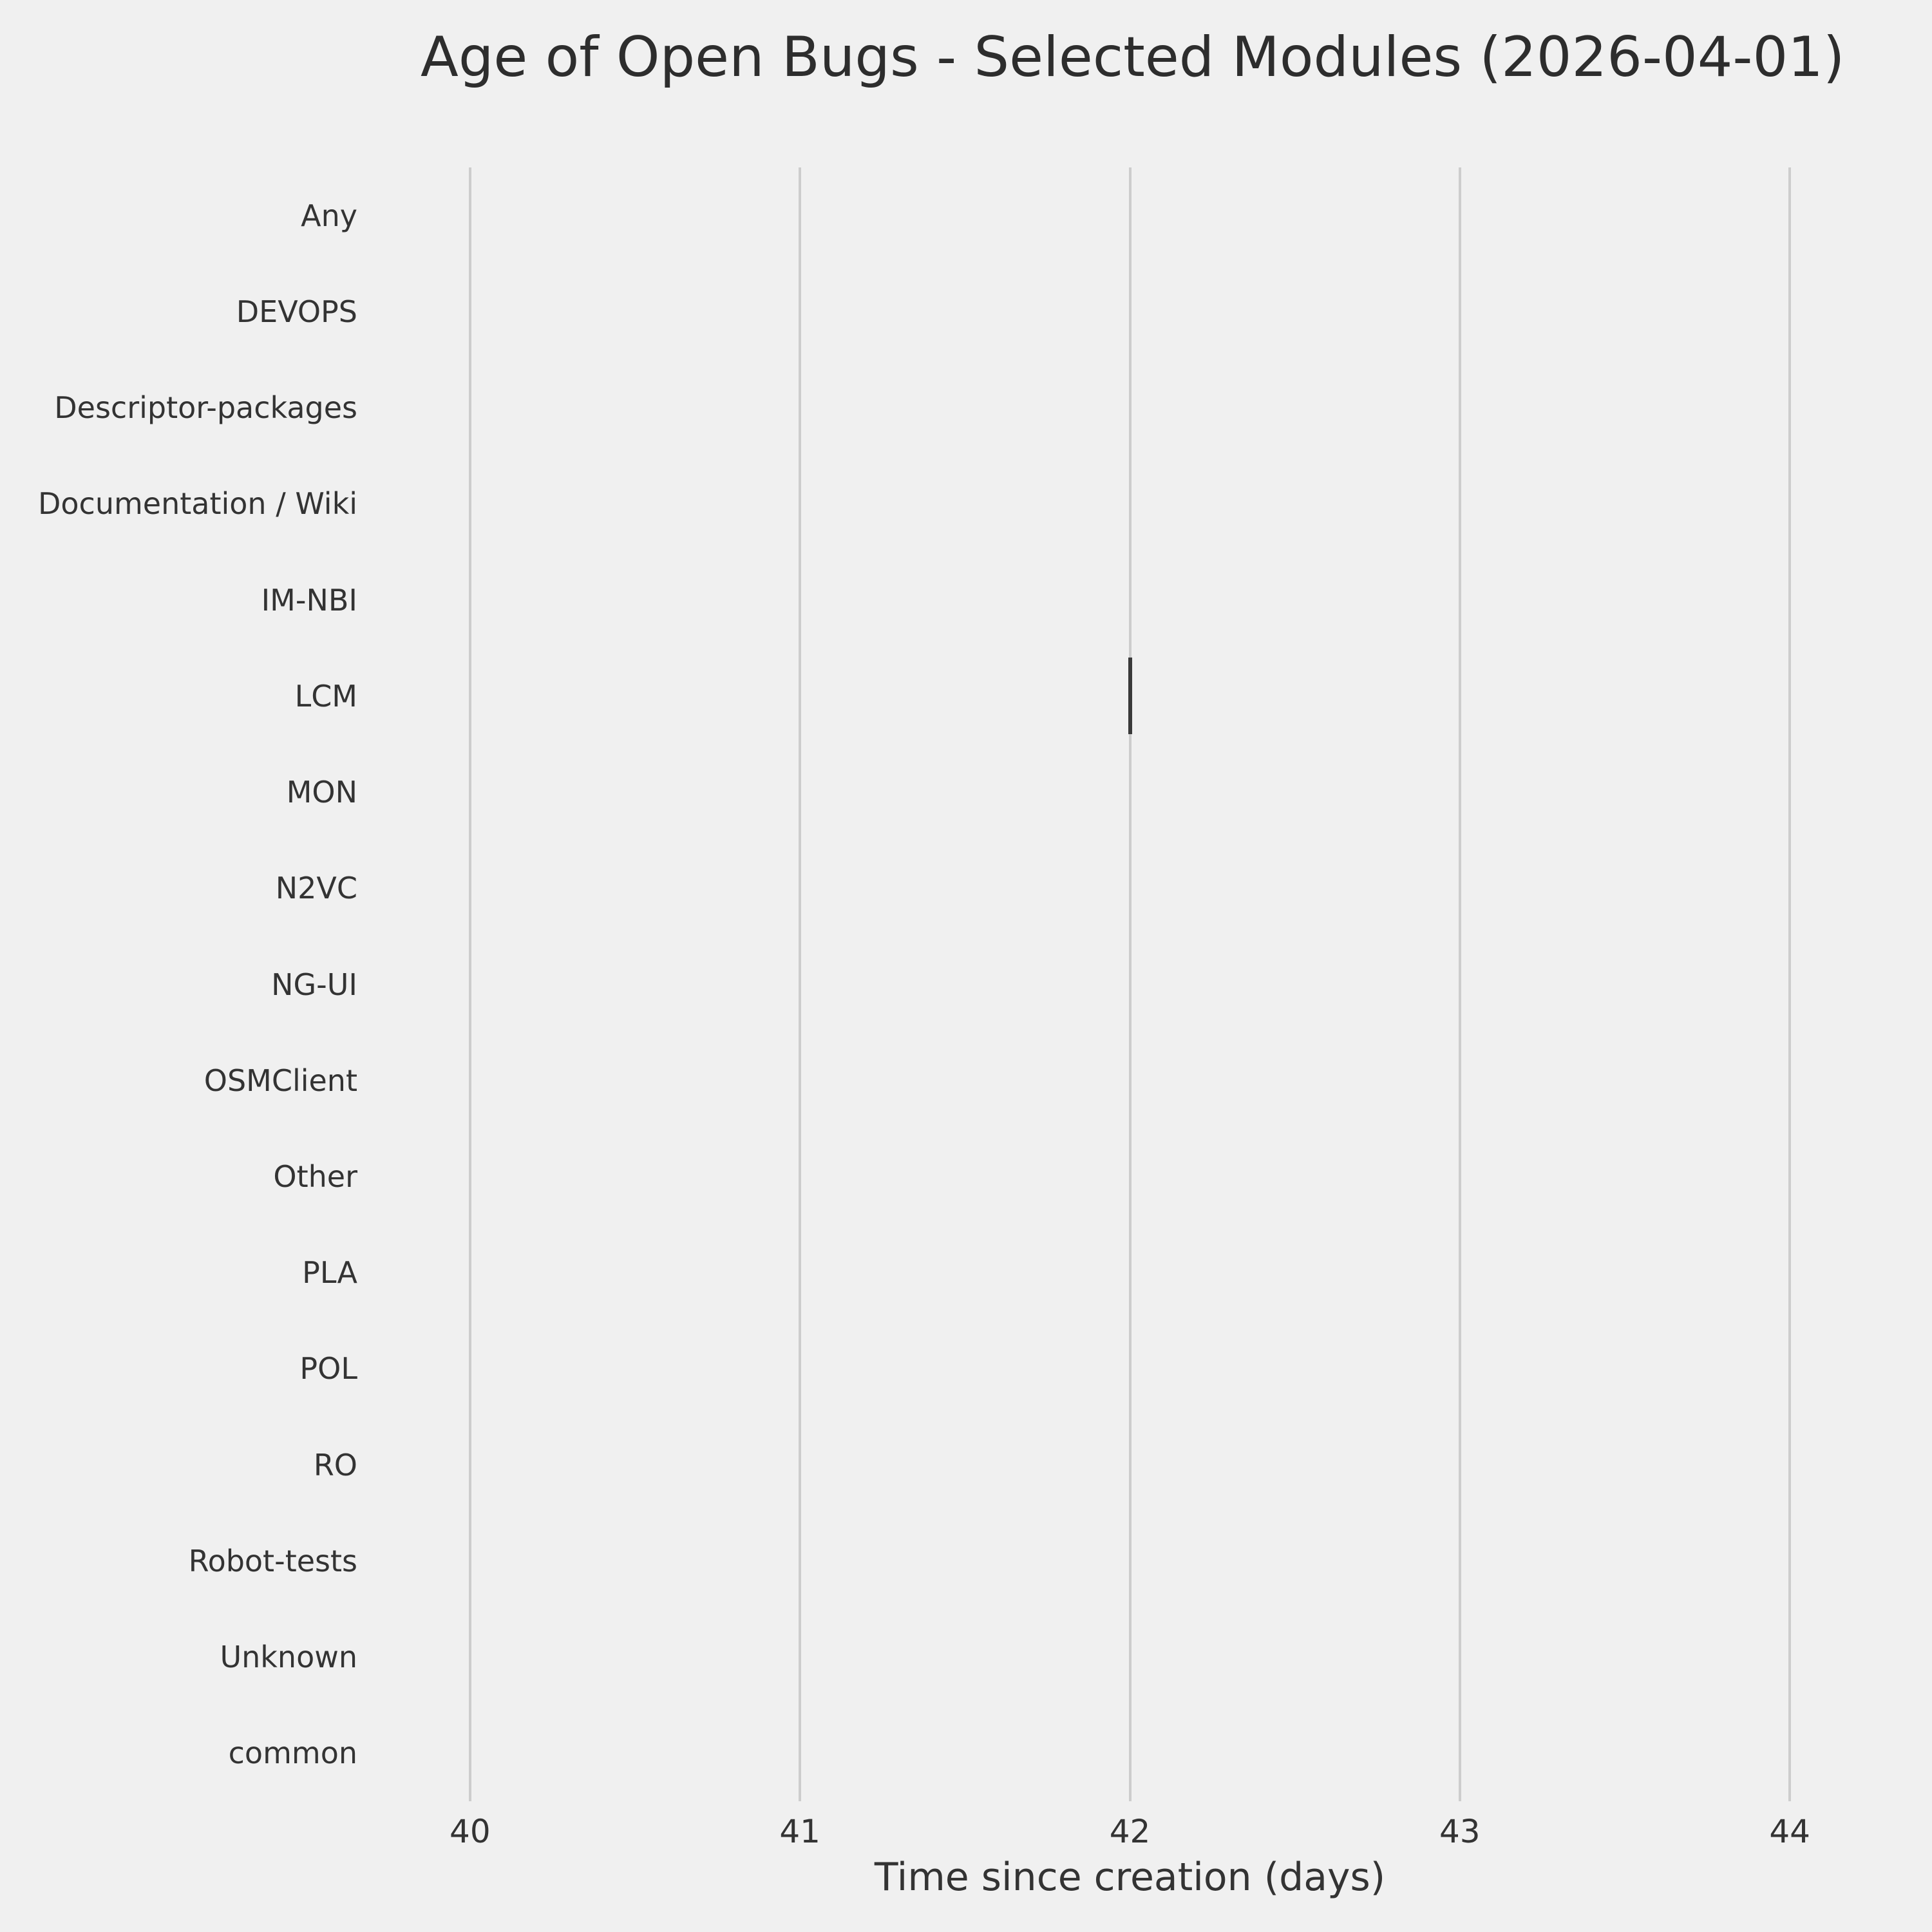  I want to click on y-tick-label-ng-ui: NG-UI, so click(314, 984).